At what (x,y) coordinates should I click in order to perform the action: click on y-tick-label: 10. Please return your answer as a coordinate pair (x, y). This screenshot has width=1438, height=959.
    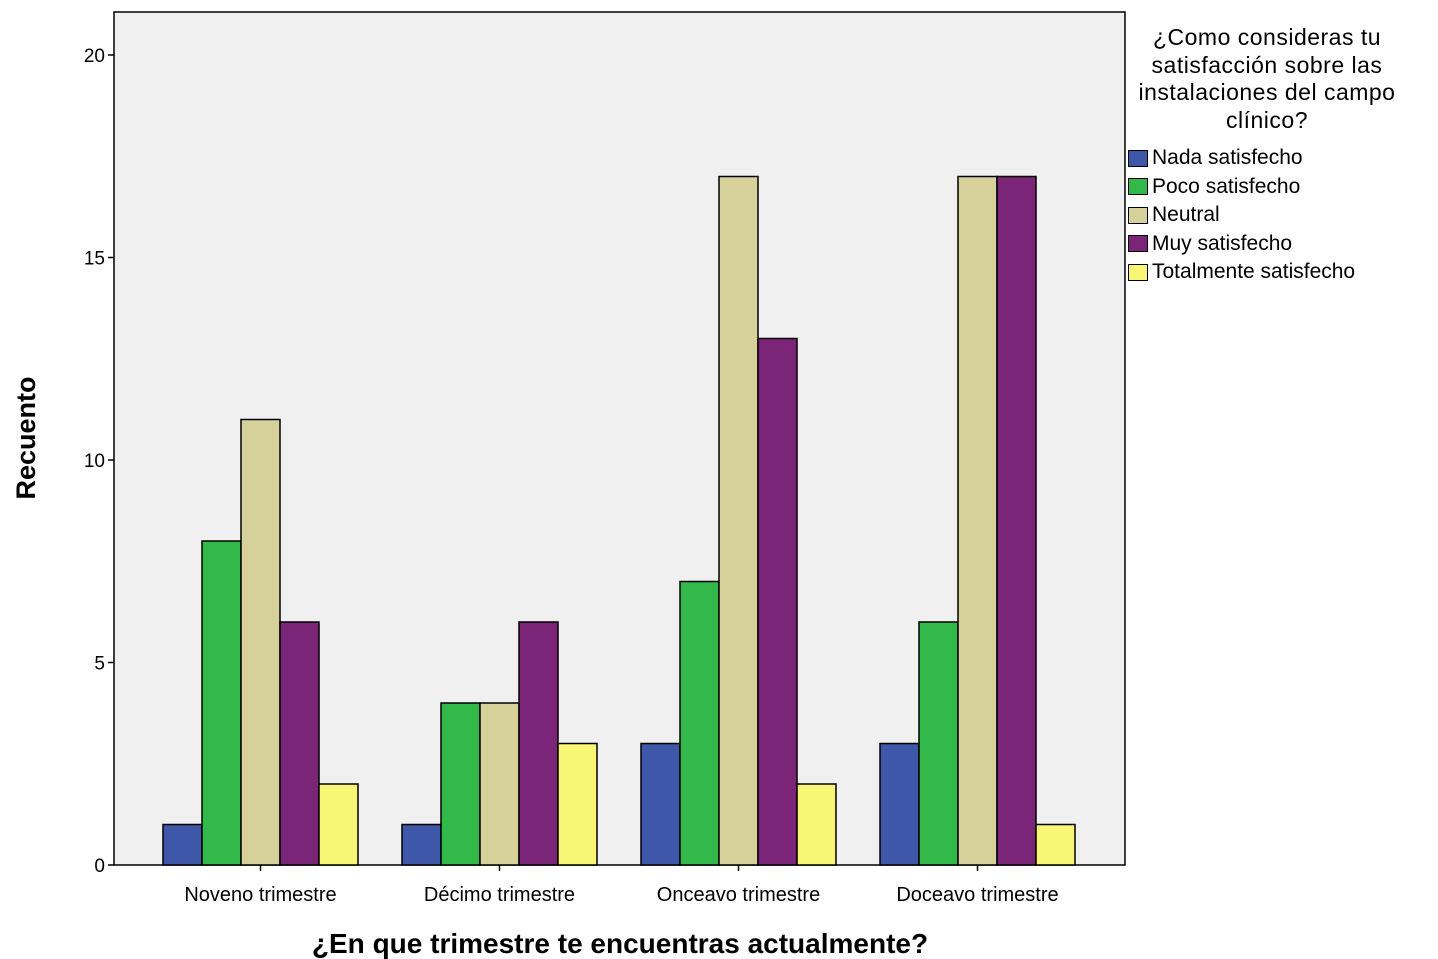
    Looking at the image, I should click on (94, 461).